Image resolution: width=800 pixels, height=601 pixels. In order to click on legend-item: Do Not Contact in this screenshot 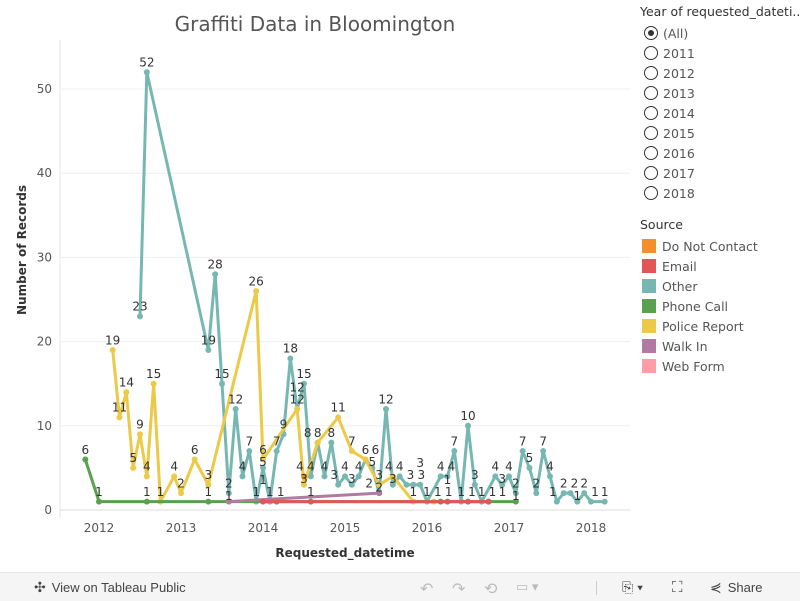, I will do `click(720, 246)`.